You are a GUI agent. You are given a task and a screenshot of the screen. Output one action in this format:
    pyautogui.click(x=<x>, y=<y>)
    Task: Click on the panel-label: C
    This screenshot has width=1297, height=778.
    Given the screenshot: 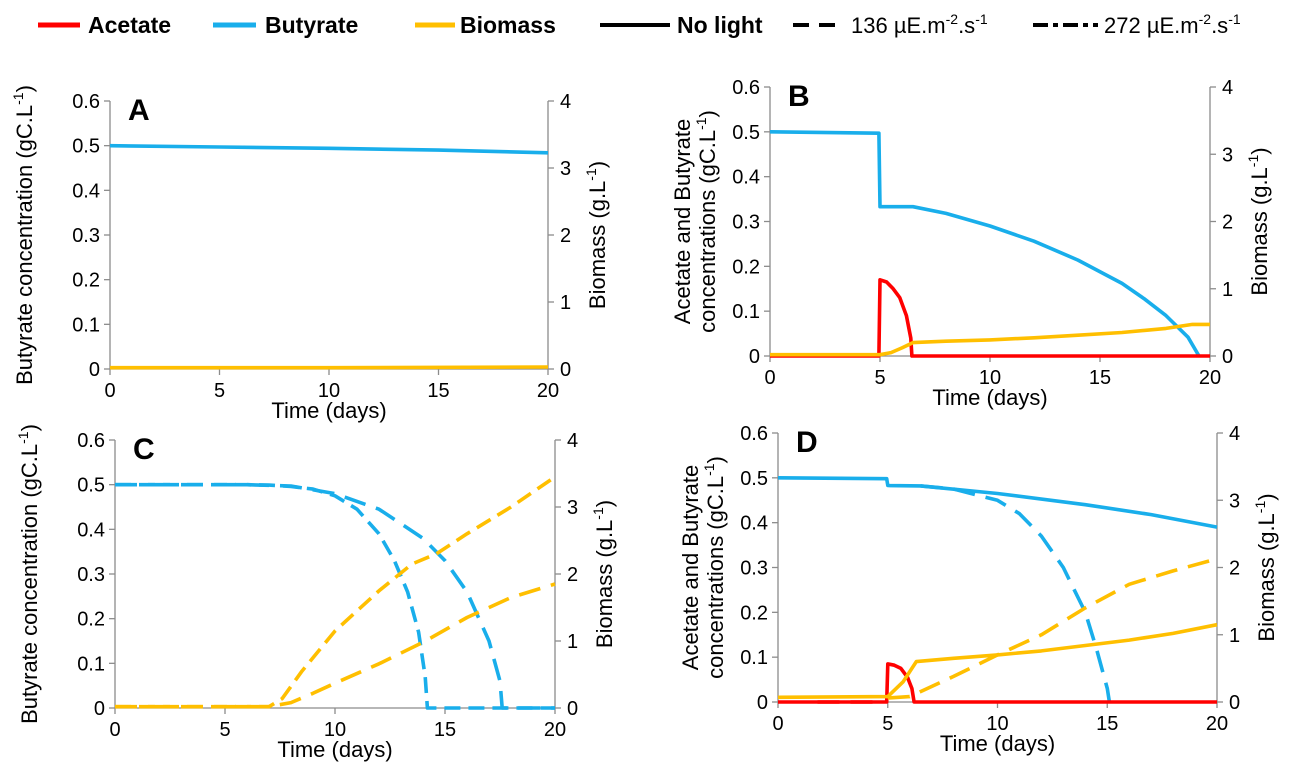 What is the action you would take?
    pyautogui.click(x=144, y=449)
    